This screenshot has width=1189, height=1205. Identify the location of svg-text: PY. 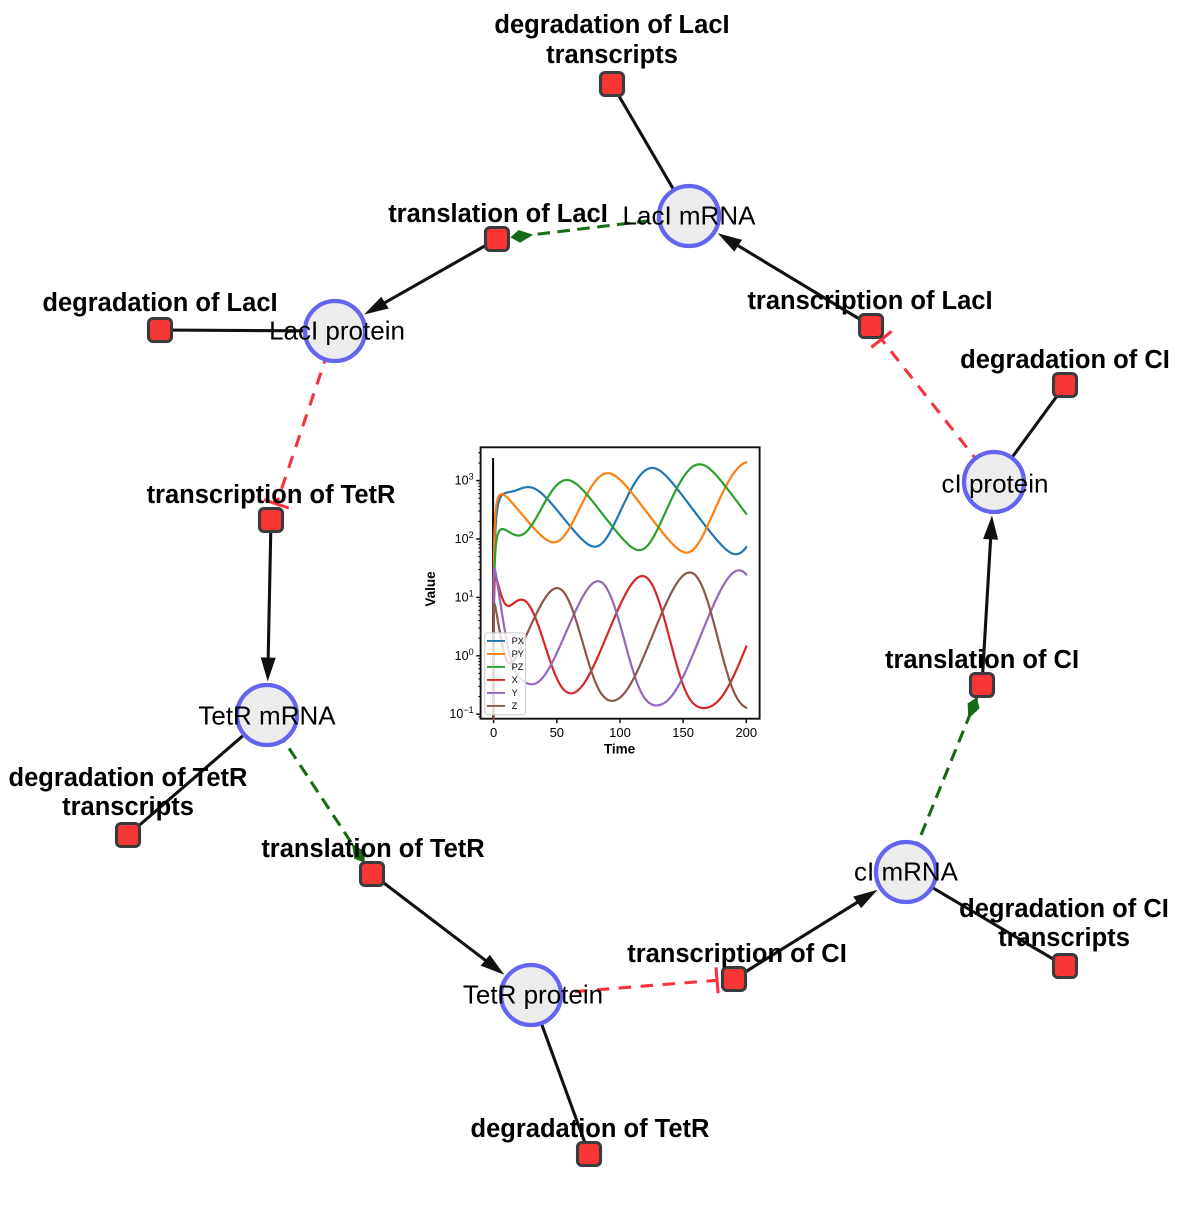
(518, 654).